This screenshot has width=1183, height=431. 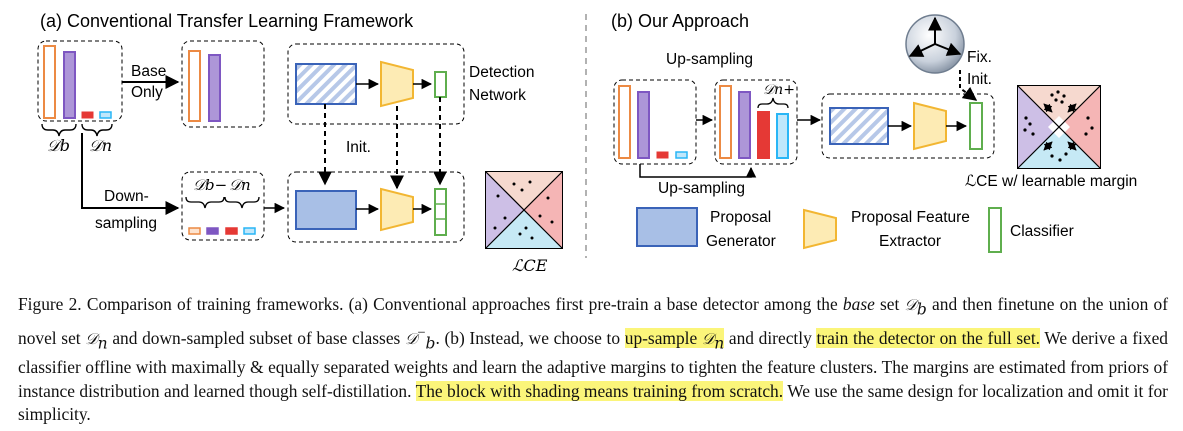 I want to click on bar-purple, so click(x=69, y=85).